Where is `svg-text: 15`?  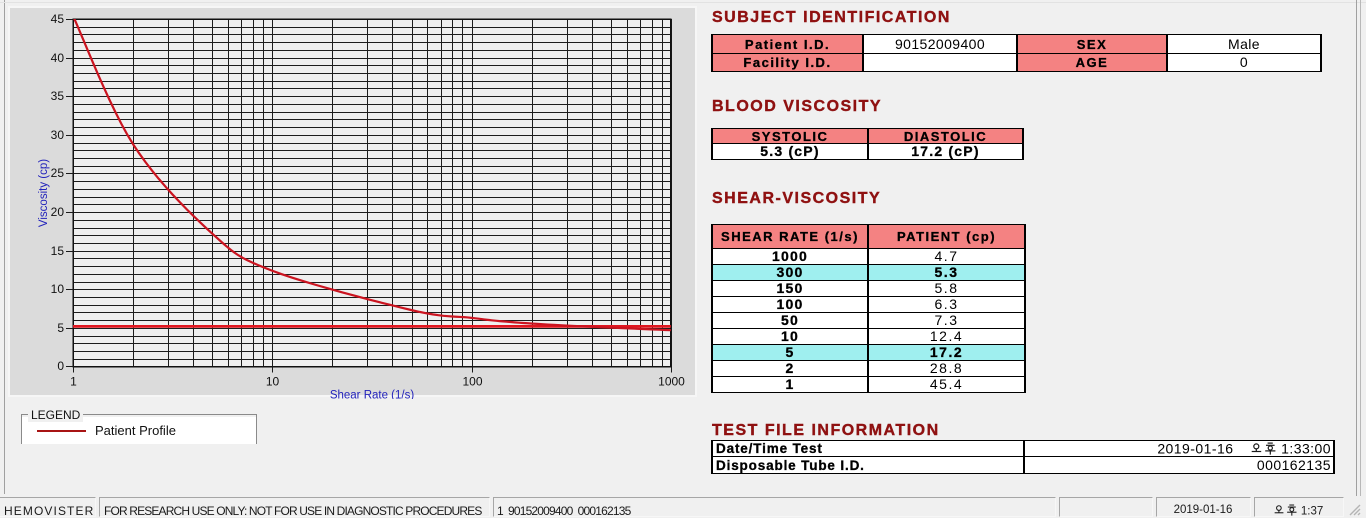
svg-text: 15 is located at coordinates (58, 251).